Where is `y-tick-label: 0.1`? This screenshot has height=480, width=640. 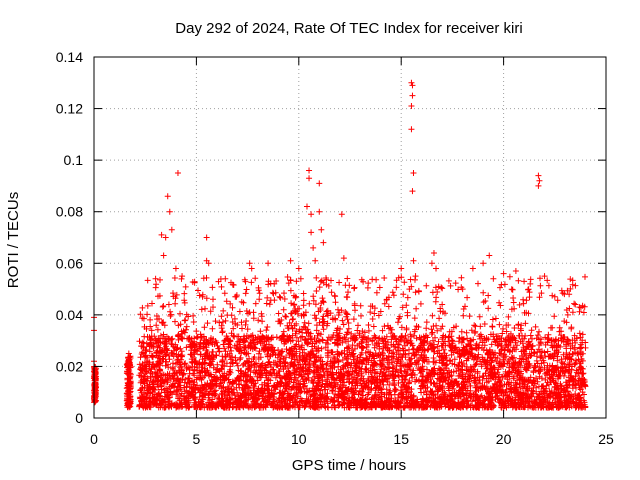
y-tick-label: 0.1 is located at coordinates (74, 160).